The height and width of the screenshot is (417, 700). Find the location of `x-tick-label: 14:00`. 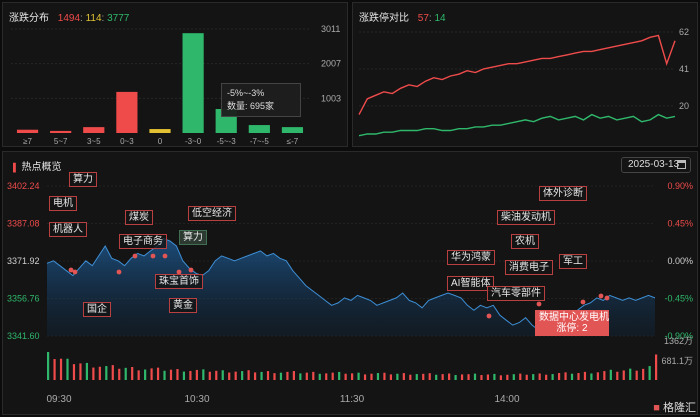

x-tick-label: 14:00 is located at coordinates (506, 399).